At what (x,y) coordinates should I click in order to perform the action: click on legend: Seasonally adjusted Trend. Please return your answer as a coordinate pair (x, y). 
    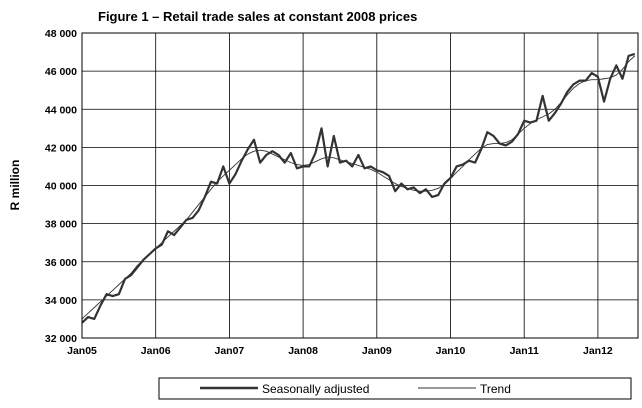
    Looking at the image, I should click on (395, 388).